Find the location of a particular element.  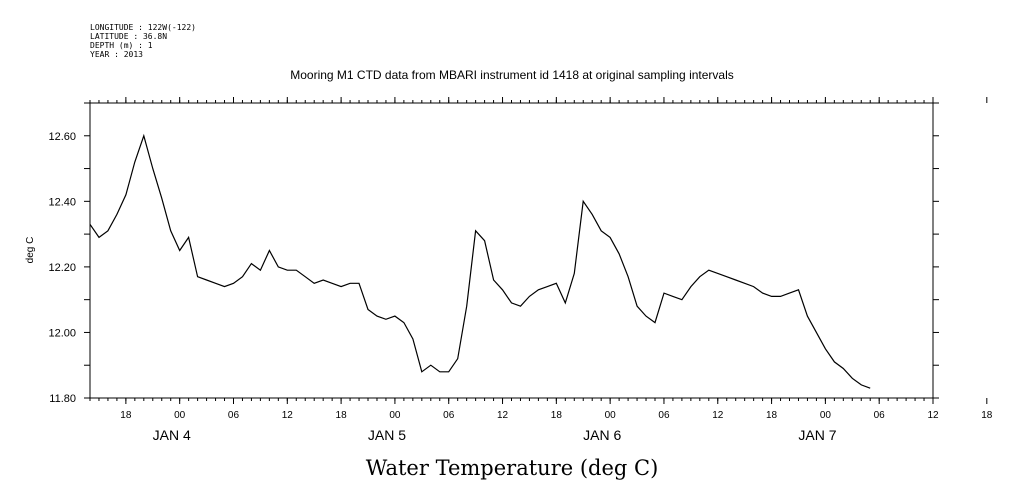

x-day-label: JAN 7 is located at coordinates (817, 435).